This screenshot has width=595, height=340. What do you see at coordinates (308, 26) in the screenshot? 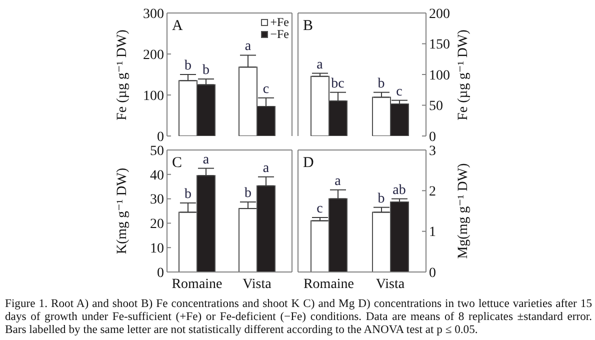
I see `chart-title: B` at bounding box center [308, 26].